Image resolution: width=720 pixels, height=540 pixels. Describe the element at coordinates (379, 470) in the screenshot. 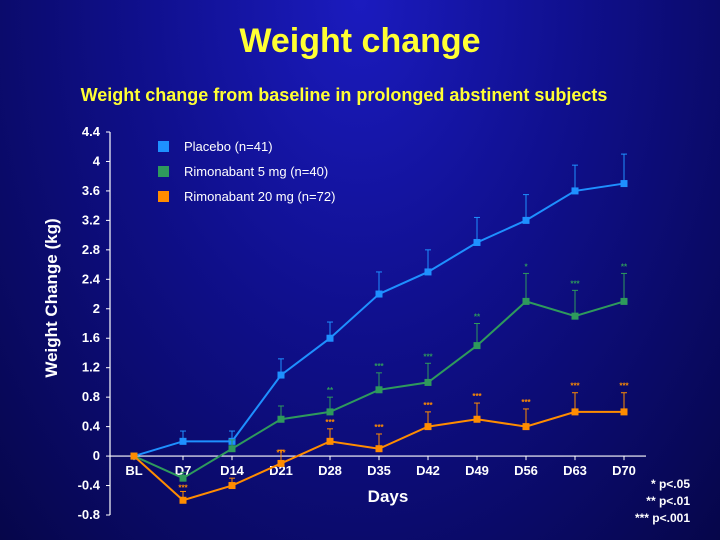

I see `x-tick-label: D35` at that location.